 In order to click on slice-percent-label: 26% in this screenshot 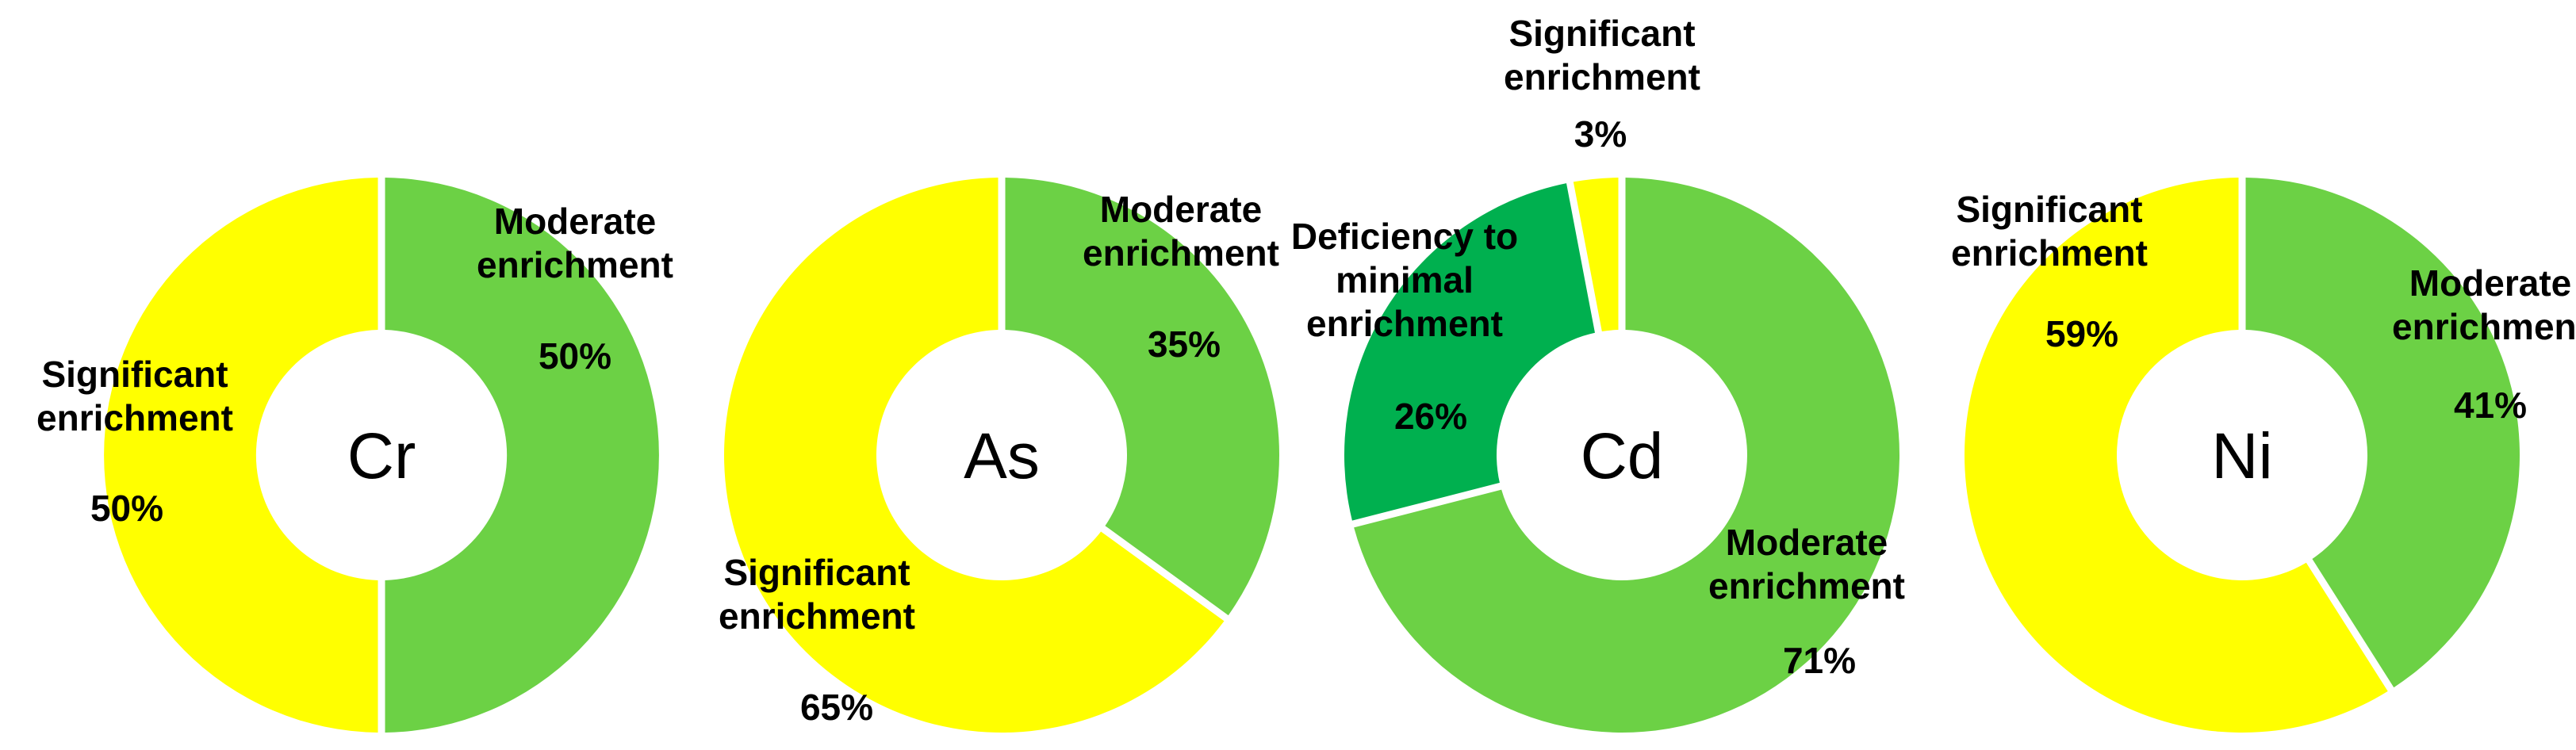, I will do `click(1430, 416)`.